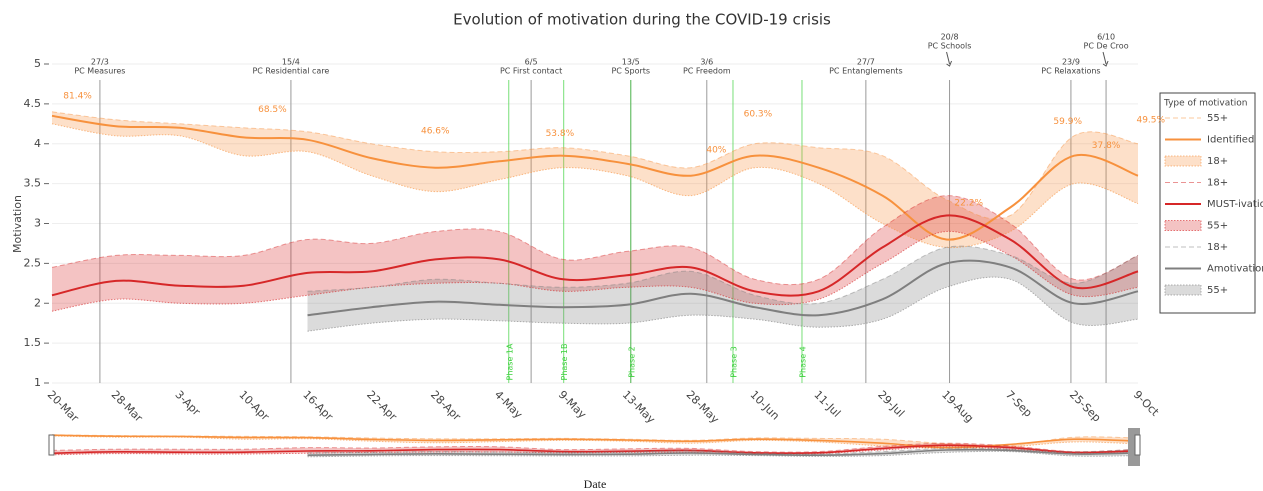 The width and height of the screenshot is (1263, 491). Describe the element at coordinates (1235, 204) in the screenshot. I see `legend-label: MUST-ivation` at that location.